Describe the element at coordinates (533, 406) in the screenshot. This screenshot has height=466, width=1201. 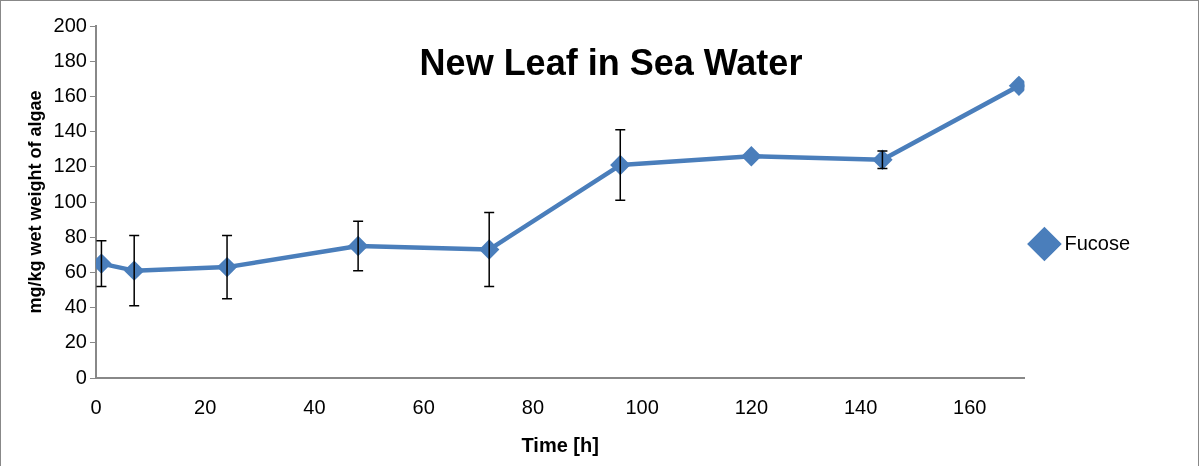
I see `x-tick-label: 80` at that location.